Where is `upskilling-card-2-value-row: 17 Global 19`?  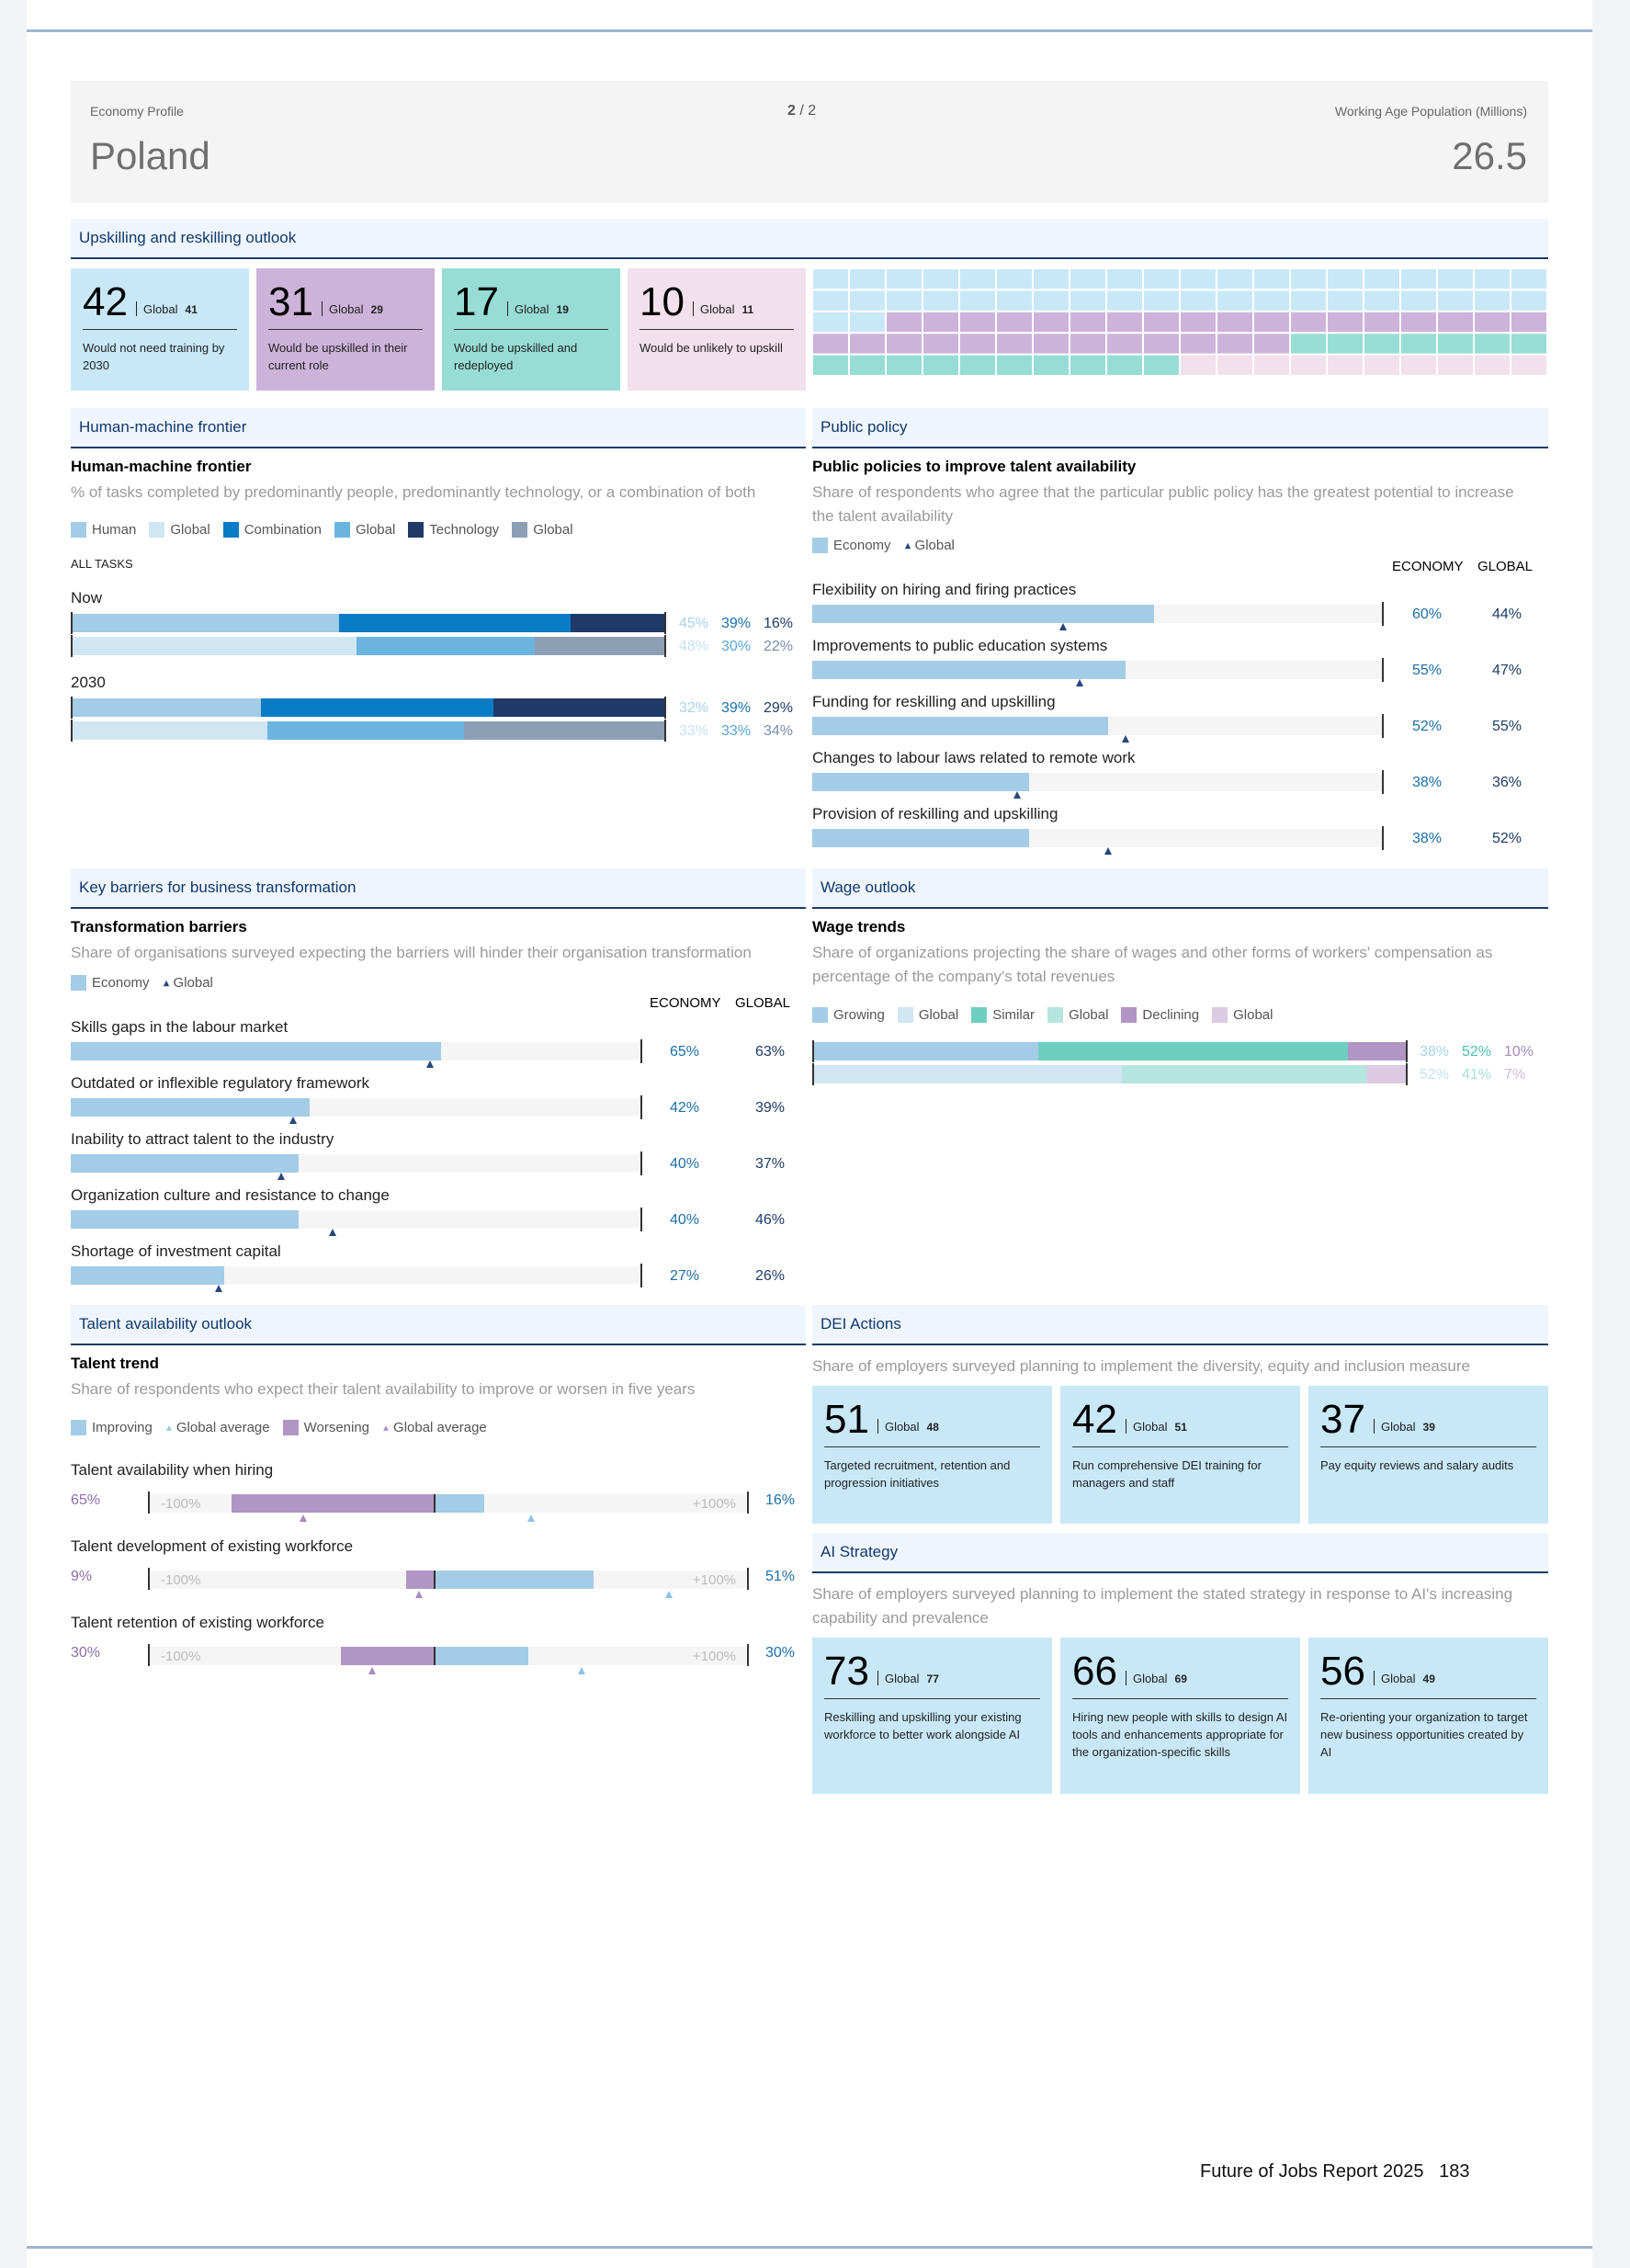 upskilling-card-2-value-row: 17 Global 19 is located at coordinates (531, 302).